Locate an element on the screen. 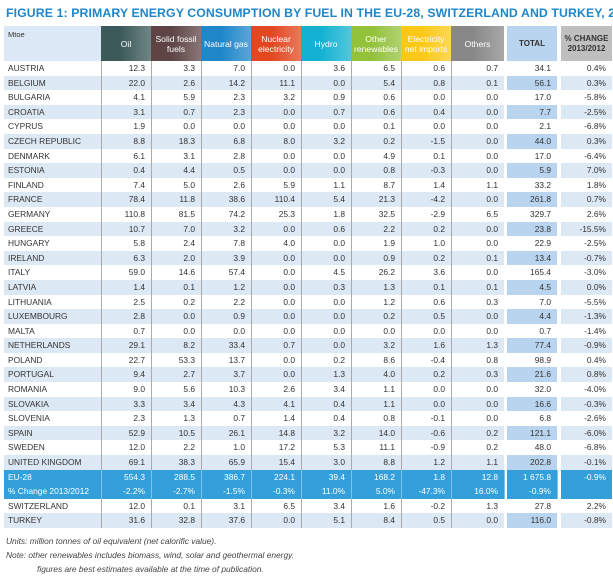  value-cell: 110.8 is located at coordinates (126, 214).